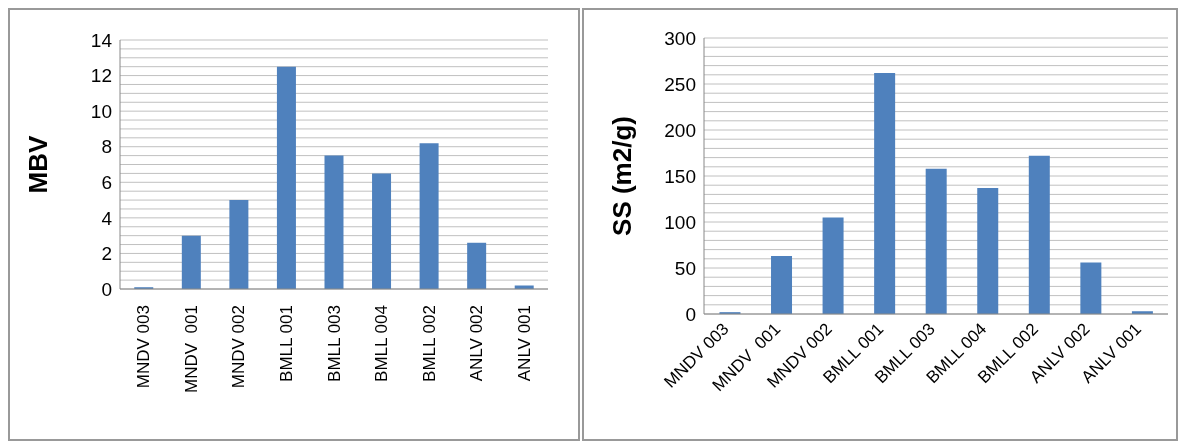 The height and width of the screenshot is (443, 1190). Describe the element at coordinates (239, 347) in the screenshot. I see `x-tick-label: MNDV 002` at that location.